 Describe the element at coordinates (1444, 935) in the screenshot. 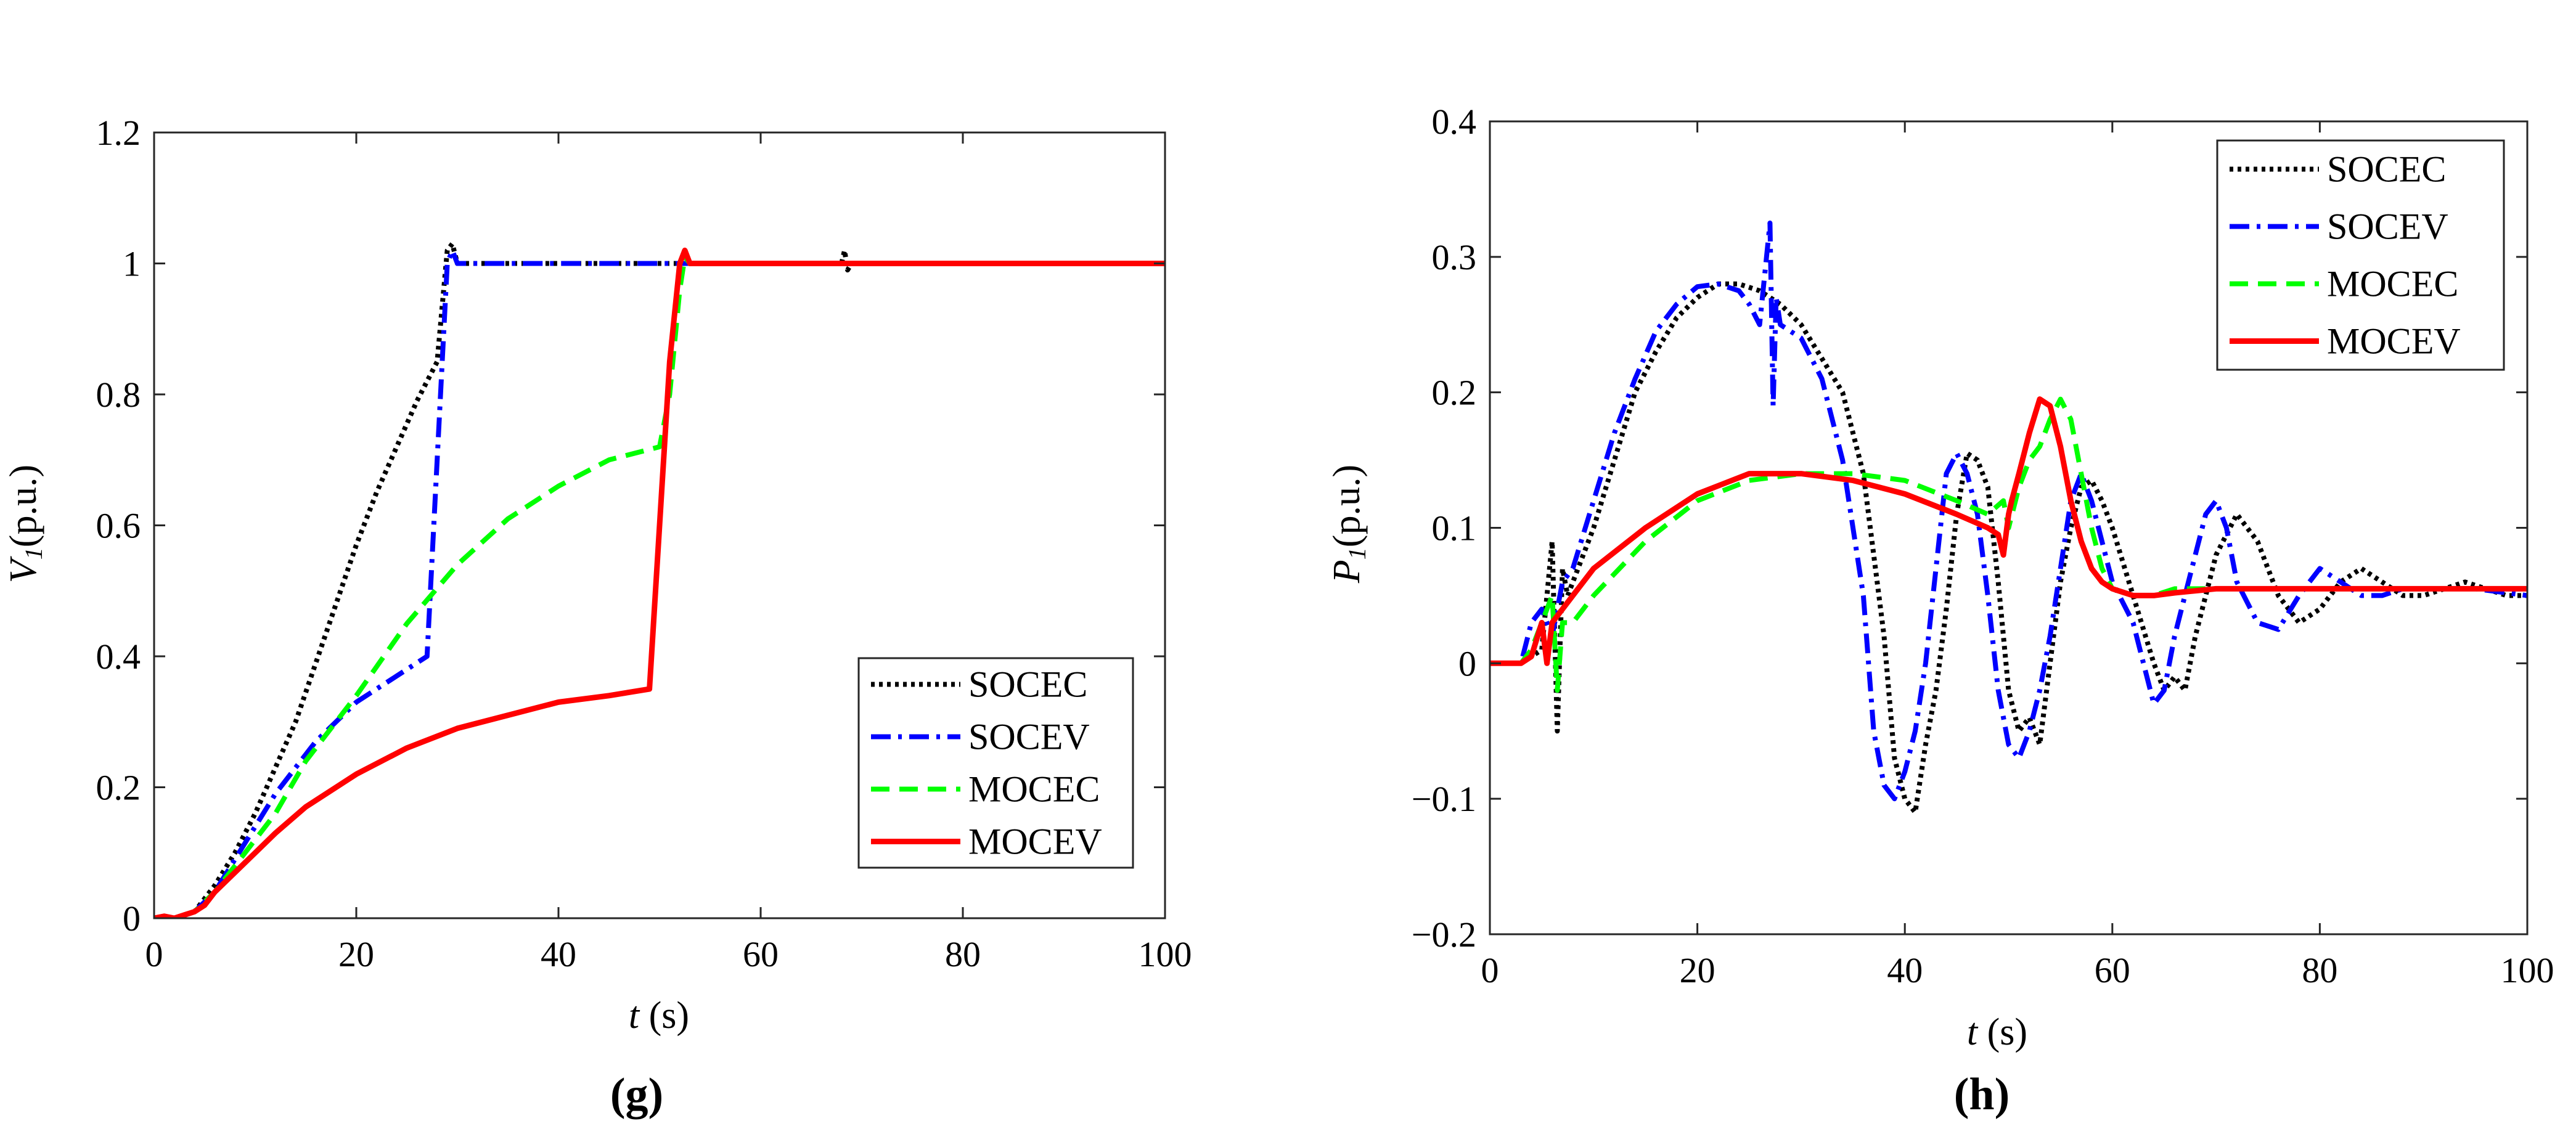

I see `y-tick-label: −0.2` at that location.